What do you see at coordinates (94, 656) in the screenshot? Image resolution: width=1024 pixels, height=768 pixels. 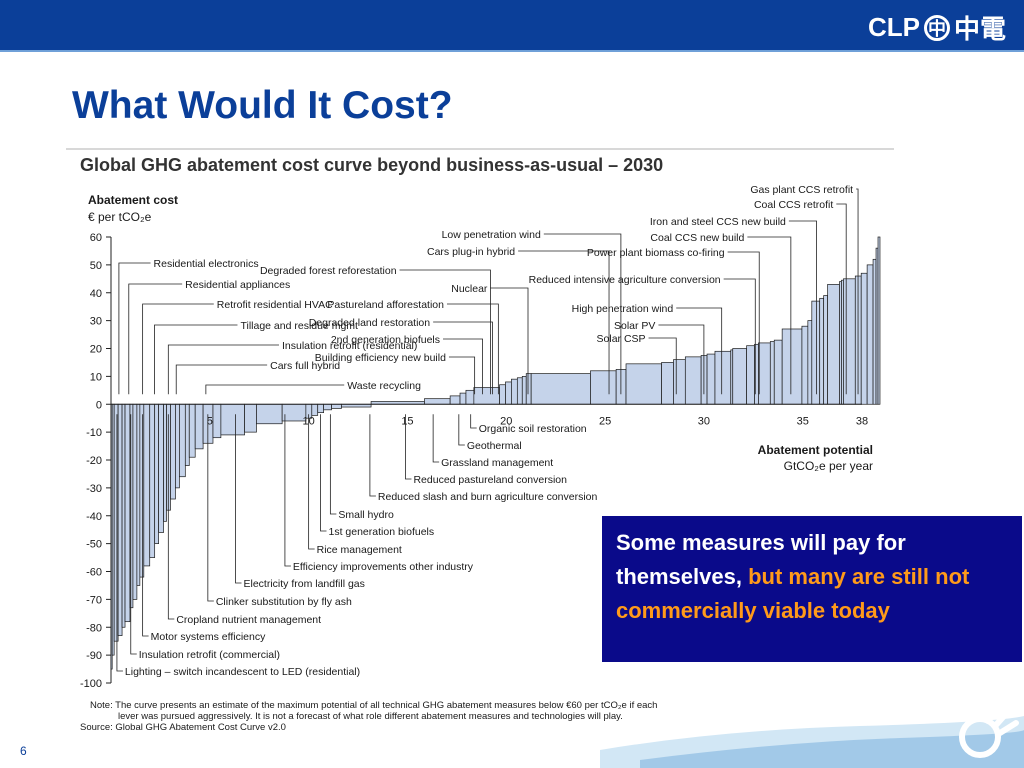 I see `y-tick-label: -90` at bounding box center [94, 656].